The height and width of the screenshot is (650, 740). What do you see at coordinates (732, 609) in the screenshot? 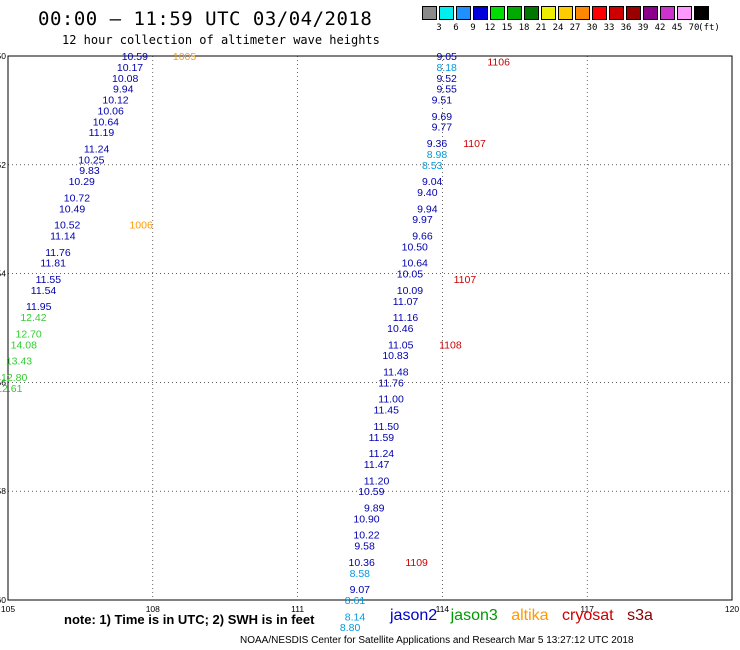
I see `x-tick-label: 120` at bounding box center [732, 609].